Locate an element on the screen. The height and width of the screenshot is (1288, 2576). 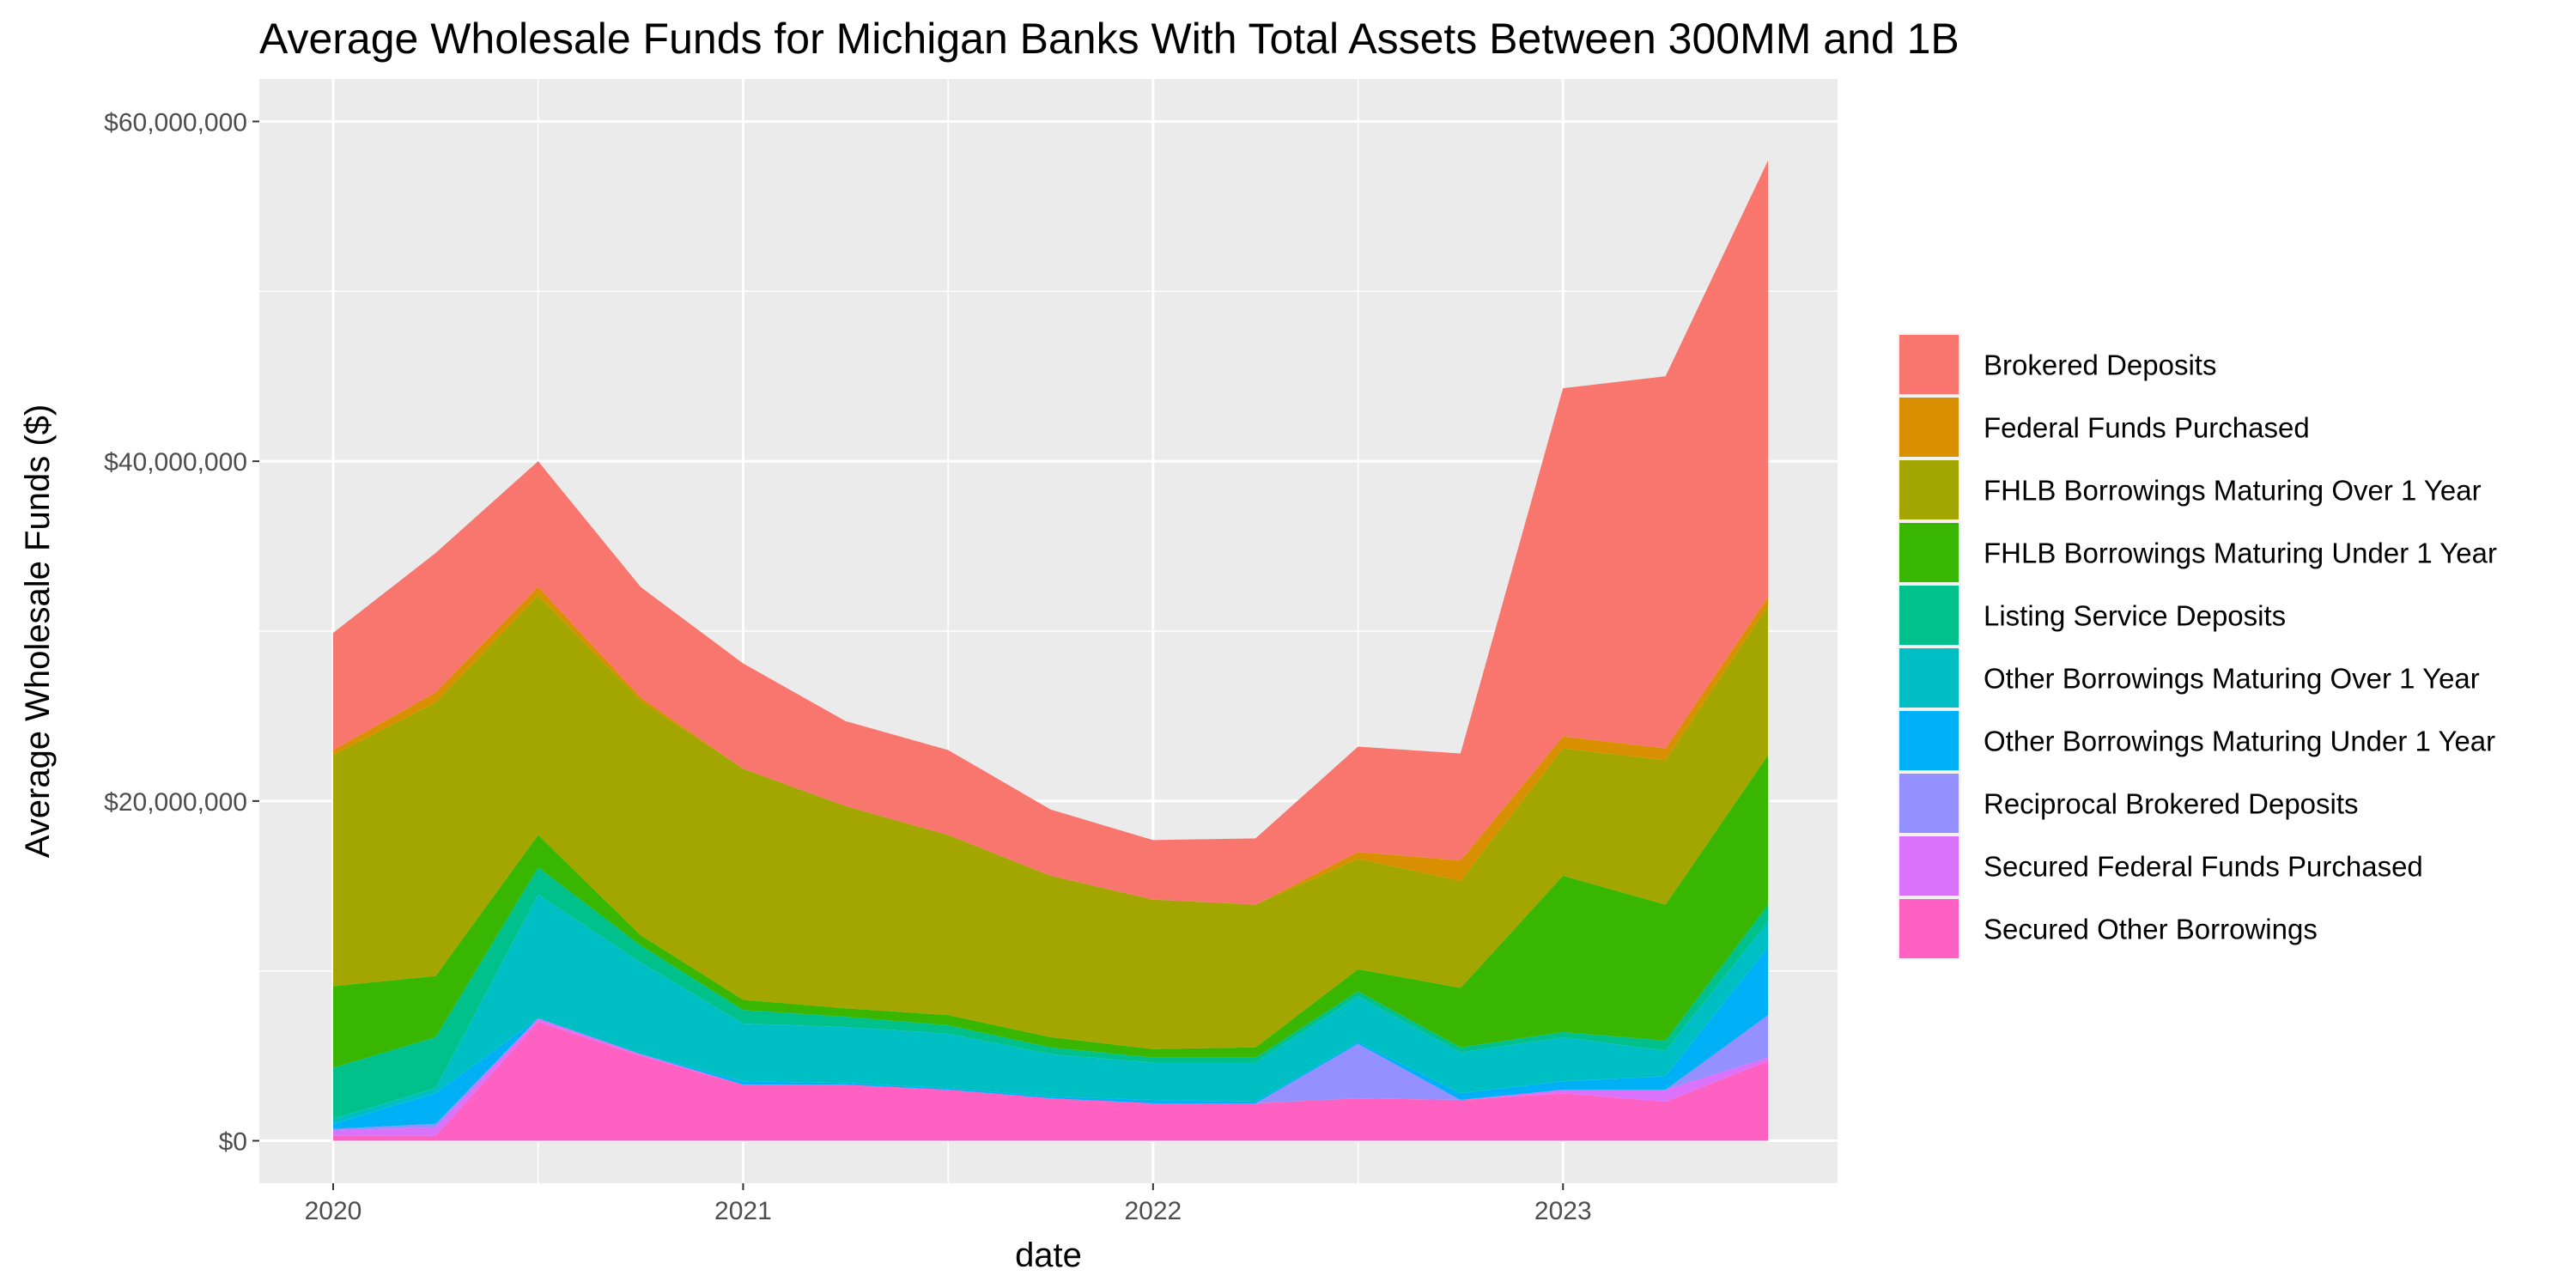
legend-label-fhlb-borrowings-maturing-under-1-year: FHLB Borrowings Maturing Under 1 Year is located at coordinates (2240, 554).